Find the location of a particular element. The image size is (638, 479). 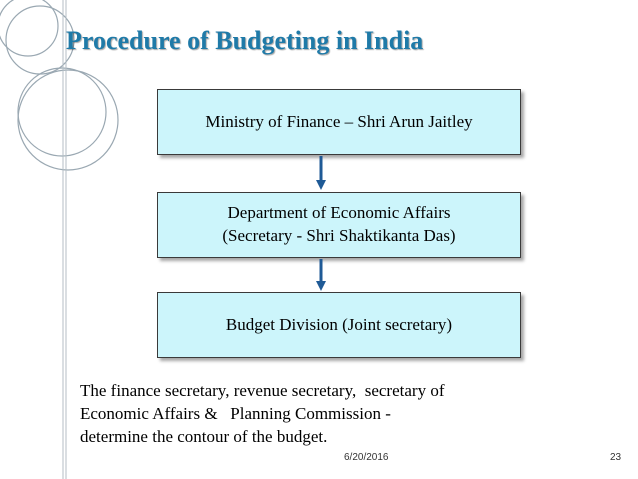

note-line: Economic Affairs & Planning Commission - is located at coordinates (235, 413).